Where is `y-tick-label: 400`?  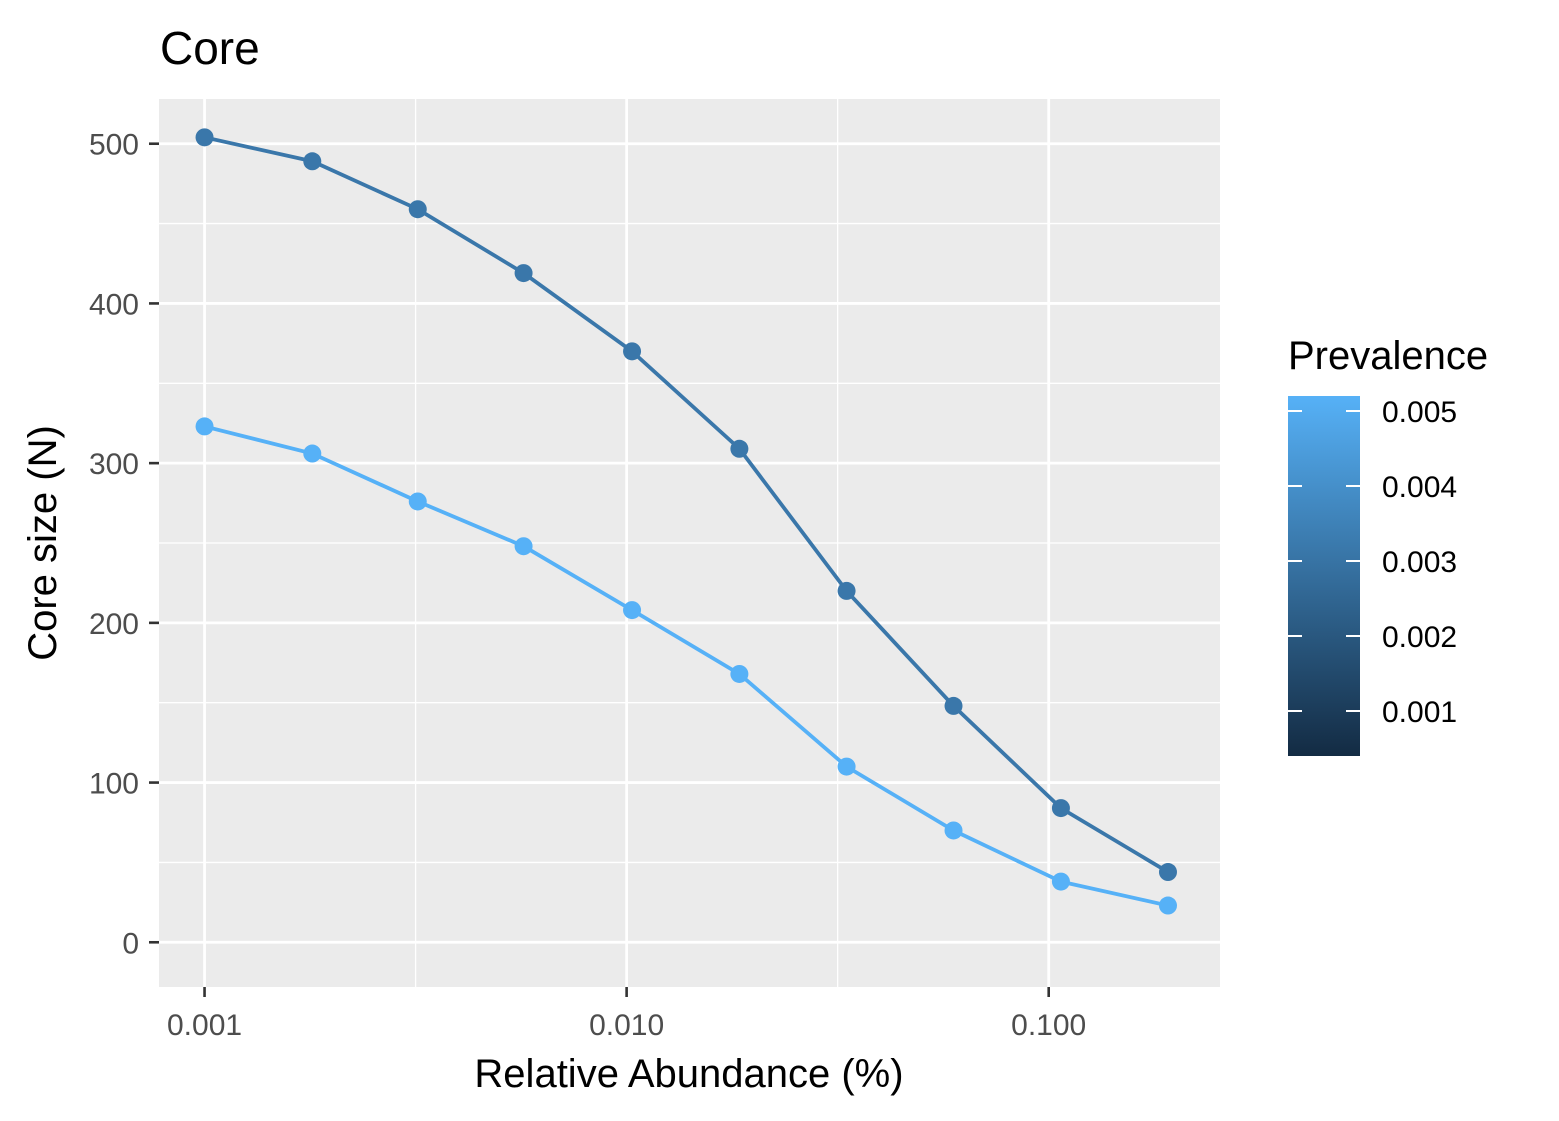 y-tick-label: 400 is located at coordinates (114, 304).